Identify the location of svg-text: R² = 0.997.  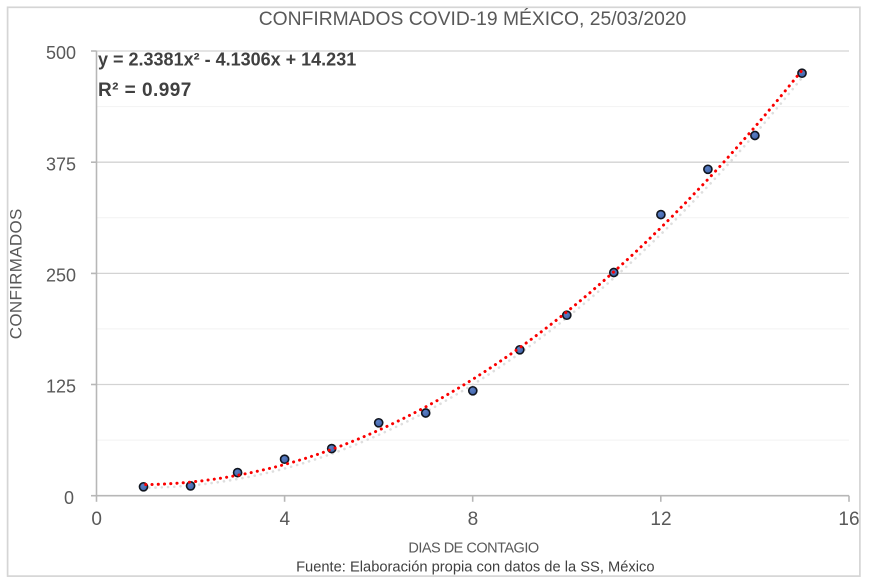
(145, 90).